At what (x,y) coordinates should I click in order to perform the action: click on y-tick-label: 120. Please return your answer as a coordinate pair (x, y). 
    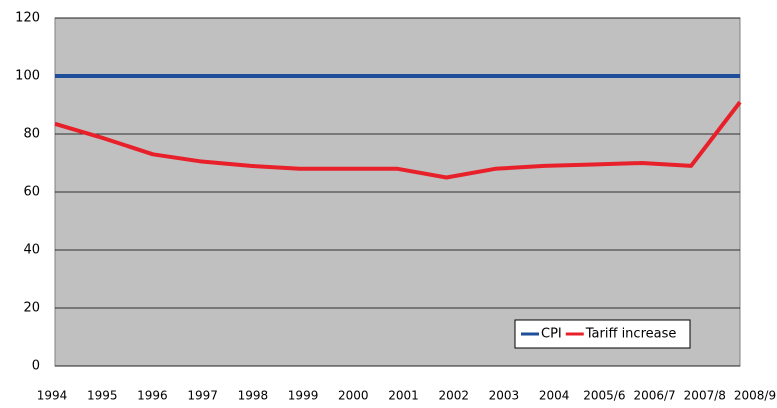
    Looking at the image, I should click on (27, 18).